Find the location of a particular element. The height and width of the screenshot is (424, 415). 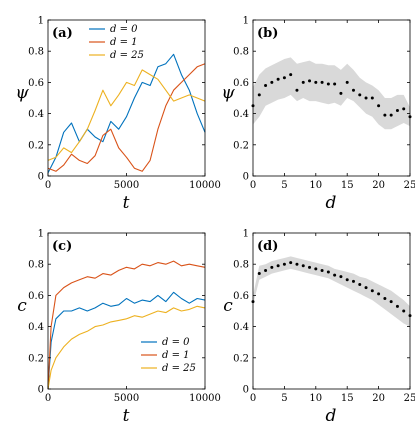

x-tick-label: 15 is located at coordinates (347, 185).